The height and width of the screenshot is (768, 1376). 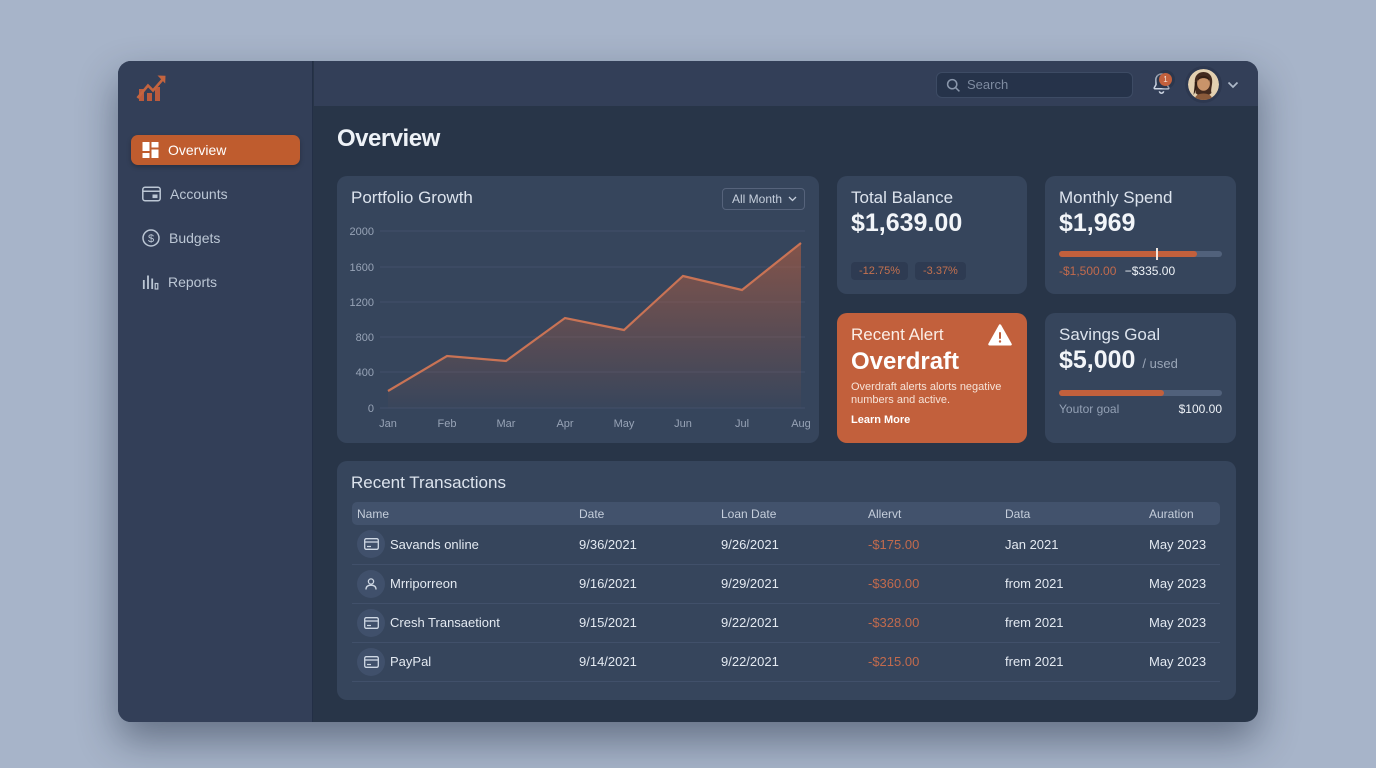 I want to click on svg-text: 400, so click(x=365, y=373).